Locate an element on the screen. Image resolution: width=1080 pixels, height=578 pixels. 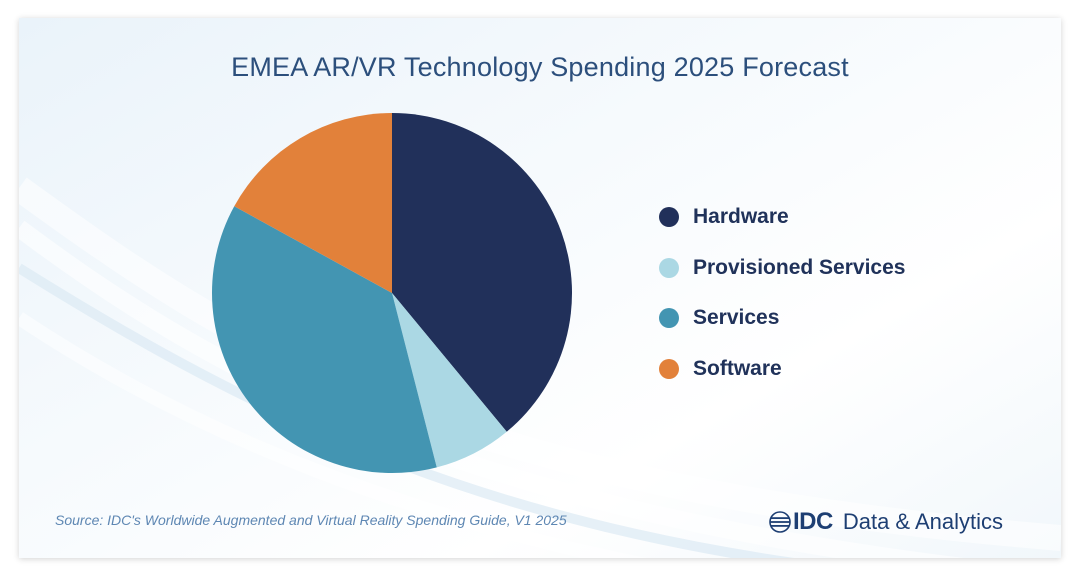
pie-slice-provisioned-services is located at coordinates (449, 380).